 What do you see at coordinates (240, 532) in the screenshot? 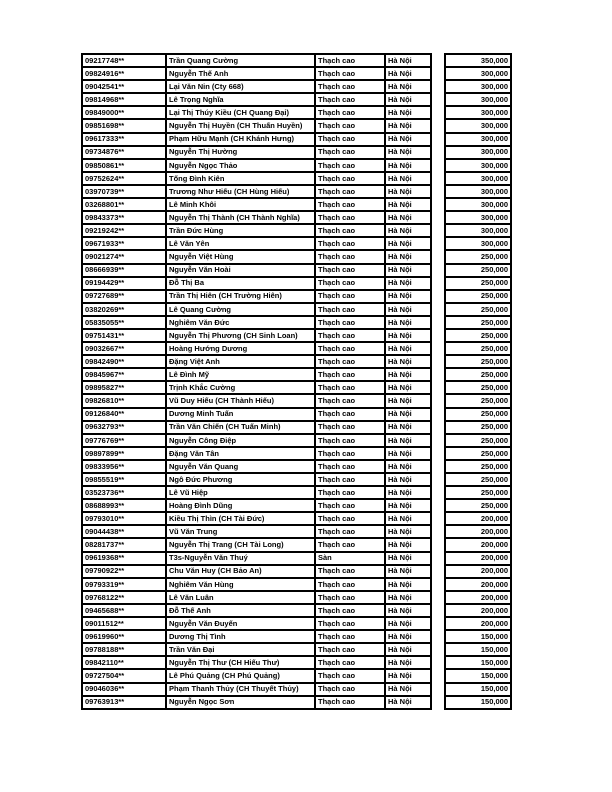
I see `cell-name: Vũ Văn Trung` at bounding box center [240, 532].